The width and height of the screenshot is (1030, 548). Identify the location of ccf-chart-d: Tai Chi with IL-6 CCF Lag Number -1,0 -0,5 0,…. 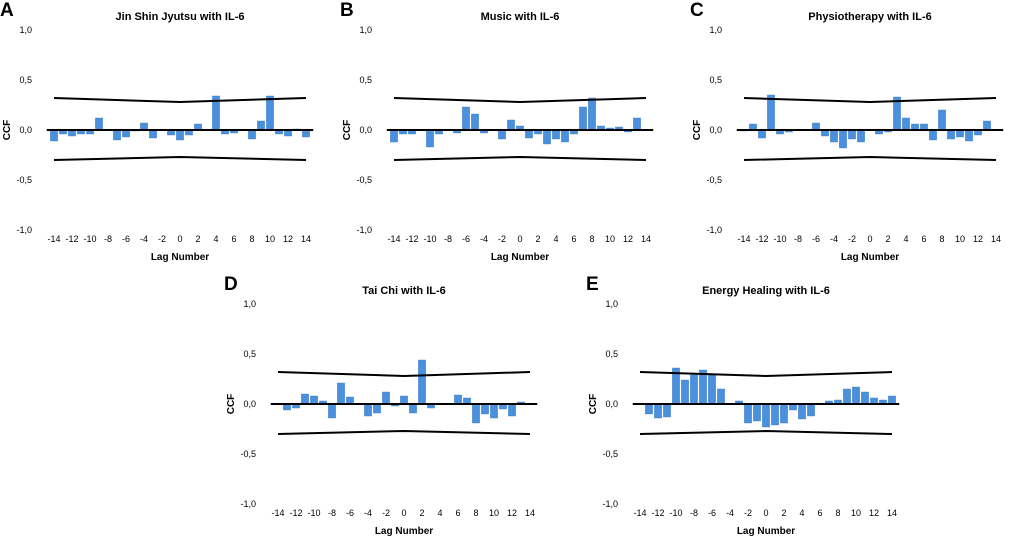
(382, 411).